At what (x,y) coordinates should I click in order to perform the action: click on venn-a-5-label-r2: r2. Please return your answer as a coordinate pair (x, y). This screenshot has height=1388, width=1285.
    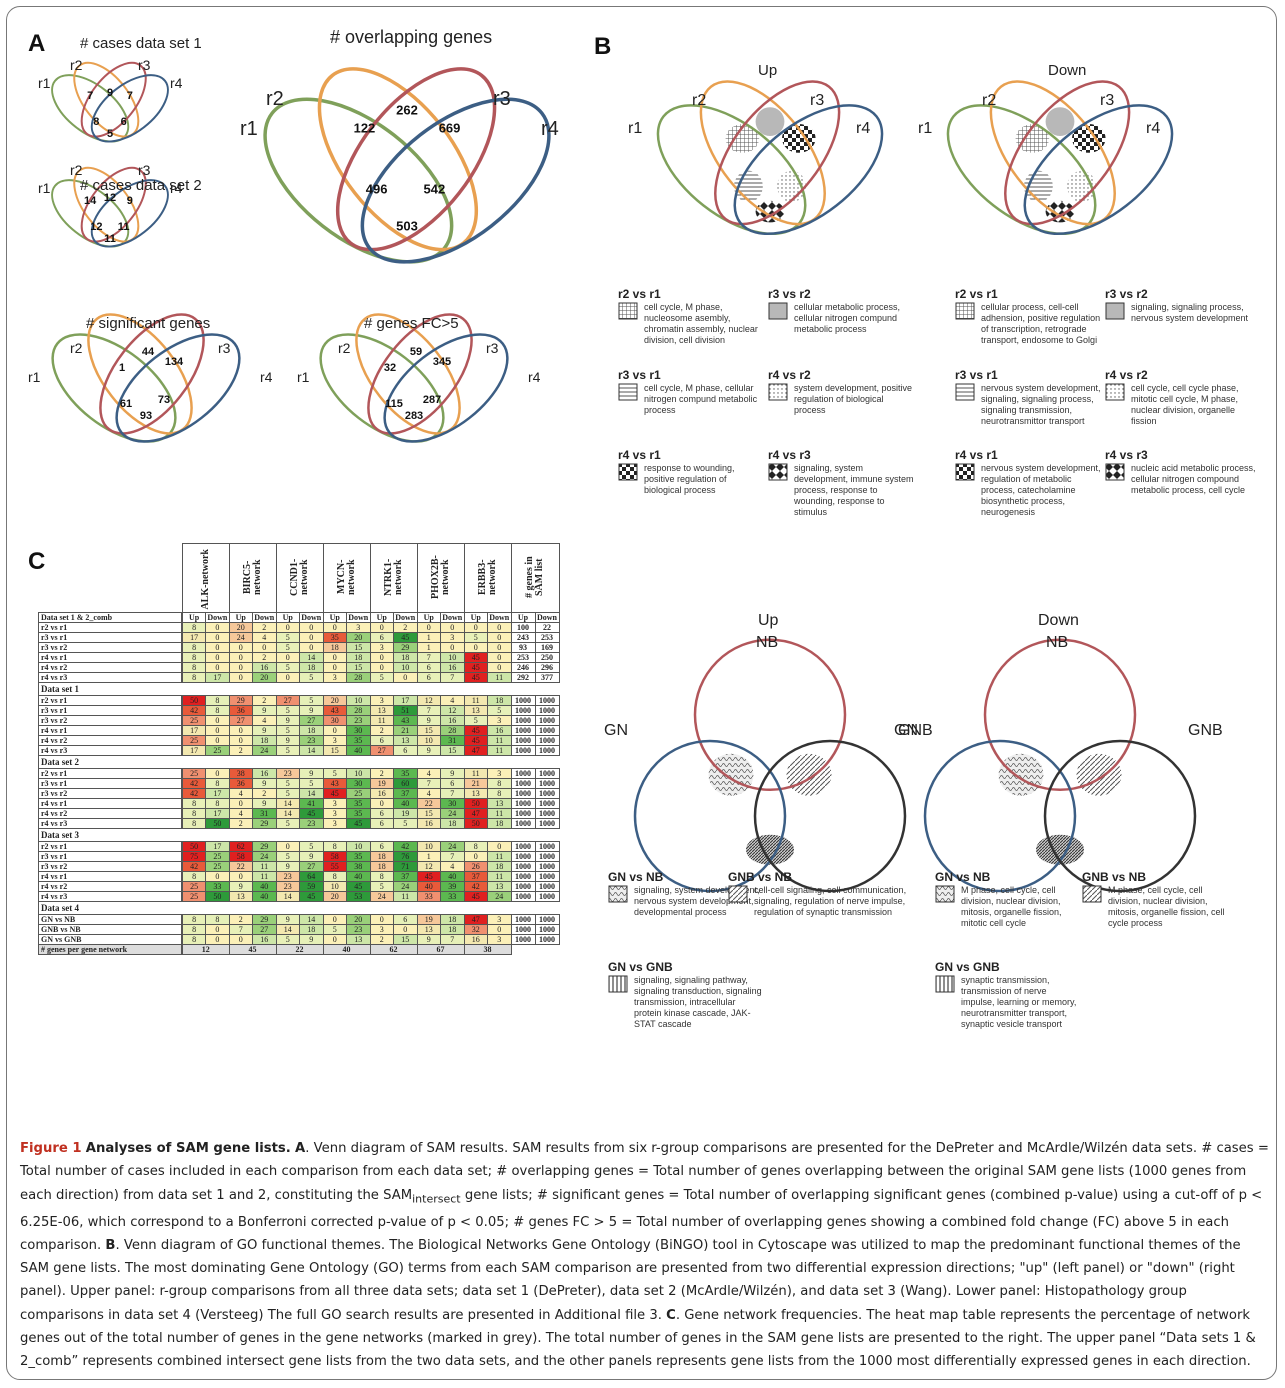
    Looking at the image, I should click on (344, 348).